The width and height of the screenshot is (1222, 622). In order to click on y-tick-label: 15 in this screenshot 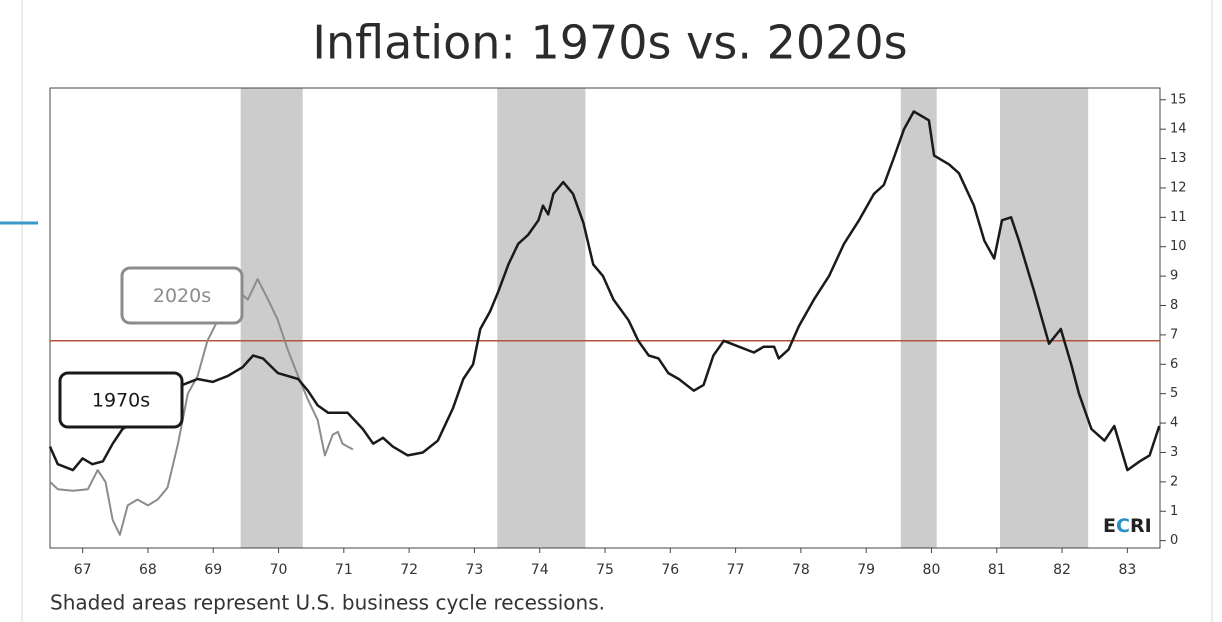, I will do `click(1178, 99)`.